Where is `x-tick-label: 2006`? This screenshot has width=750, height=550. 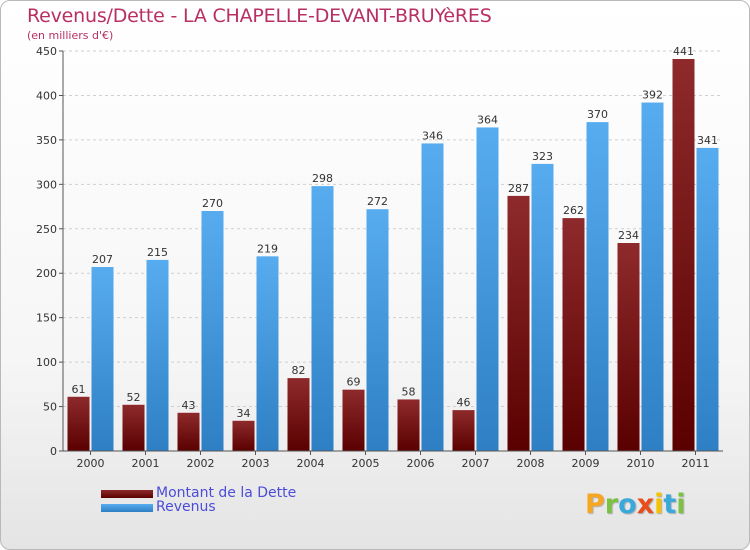 x-tick-label: 2006 is located at coordinates (421, 463).